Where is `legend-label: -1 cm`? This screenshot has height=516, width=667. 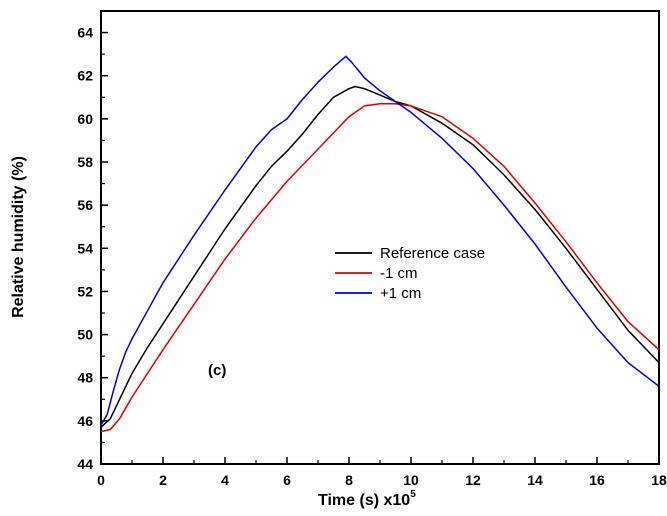 legend-label: -1 cm is located at coordinates (399, 273).